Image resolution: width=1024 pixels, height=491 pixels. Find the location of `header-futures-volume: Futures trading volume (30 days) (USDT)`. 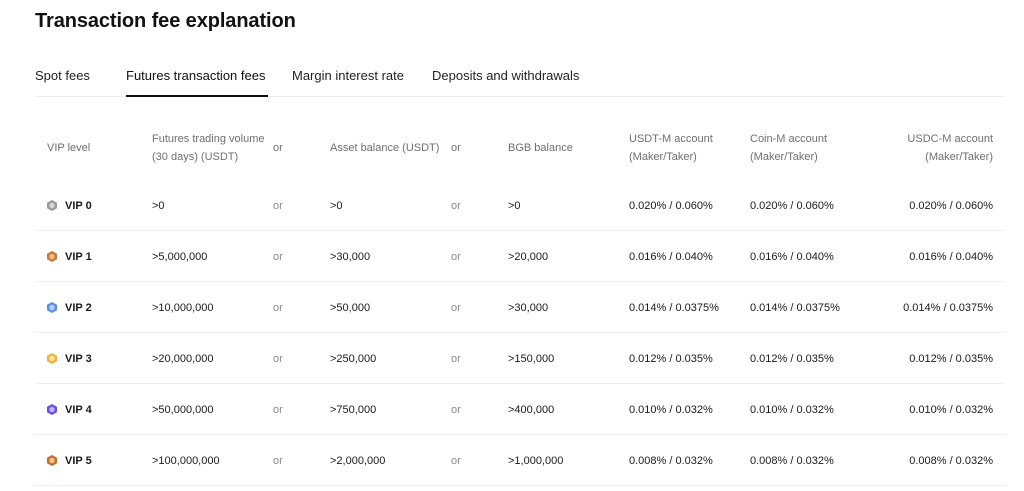

header-futures-volume: Futures trading volume (30 days) (USDT) is located at coordinates (208, 148).